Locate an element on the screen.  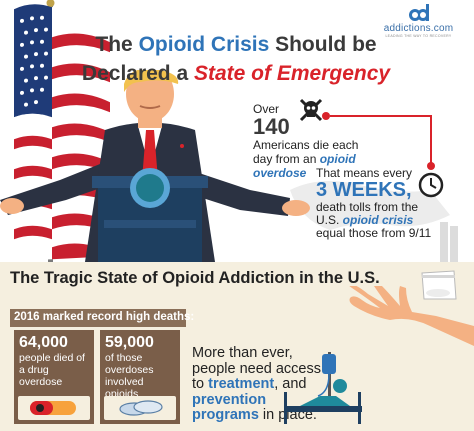
stat-weeks-text: death tolls from the U.S. is located at coordinates (367, 213).